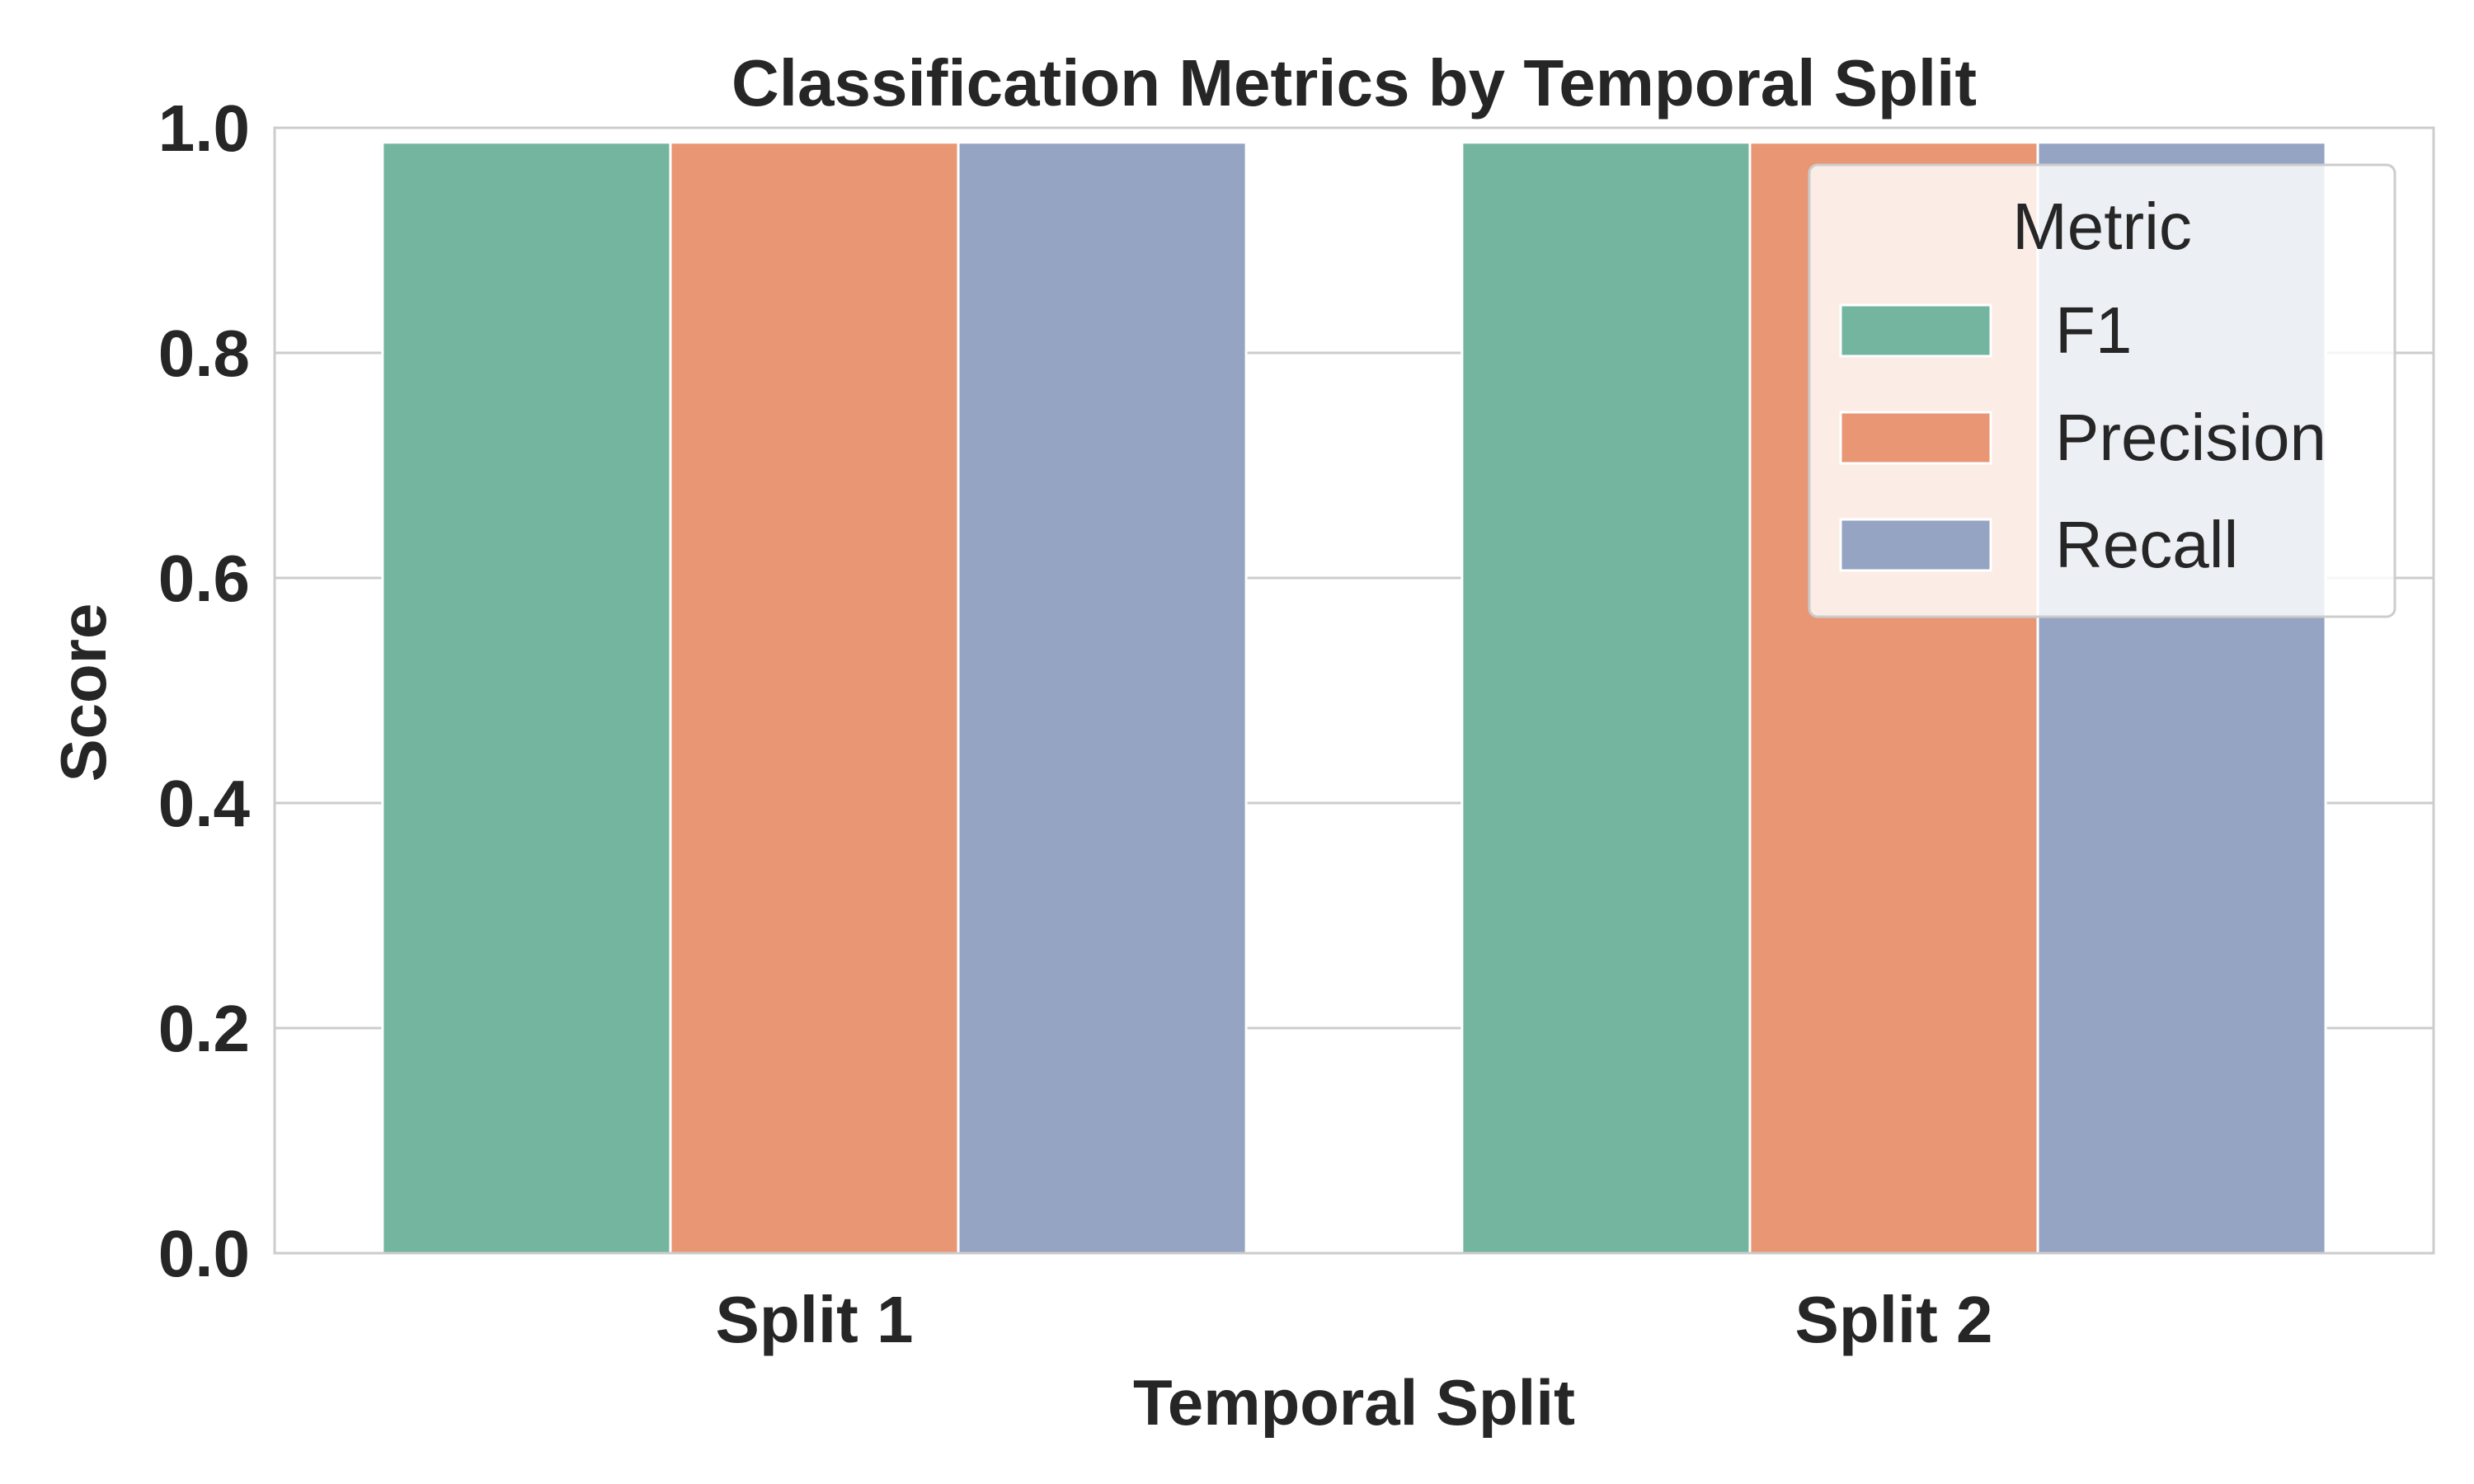 This screenshot has height=1484, width=2474. Describe the element at coordinates (204, 578) in the screenshot. I see `y-tick-label: 0.6` at that location.